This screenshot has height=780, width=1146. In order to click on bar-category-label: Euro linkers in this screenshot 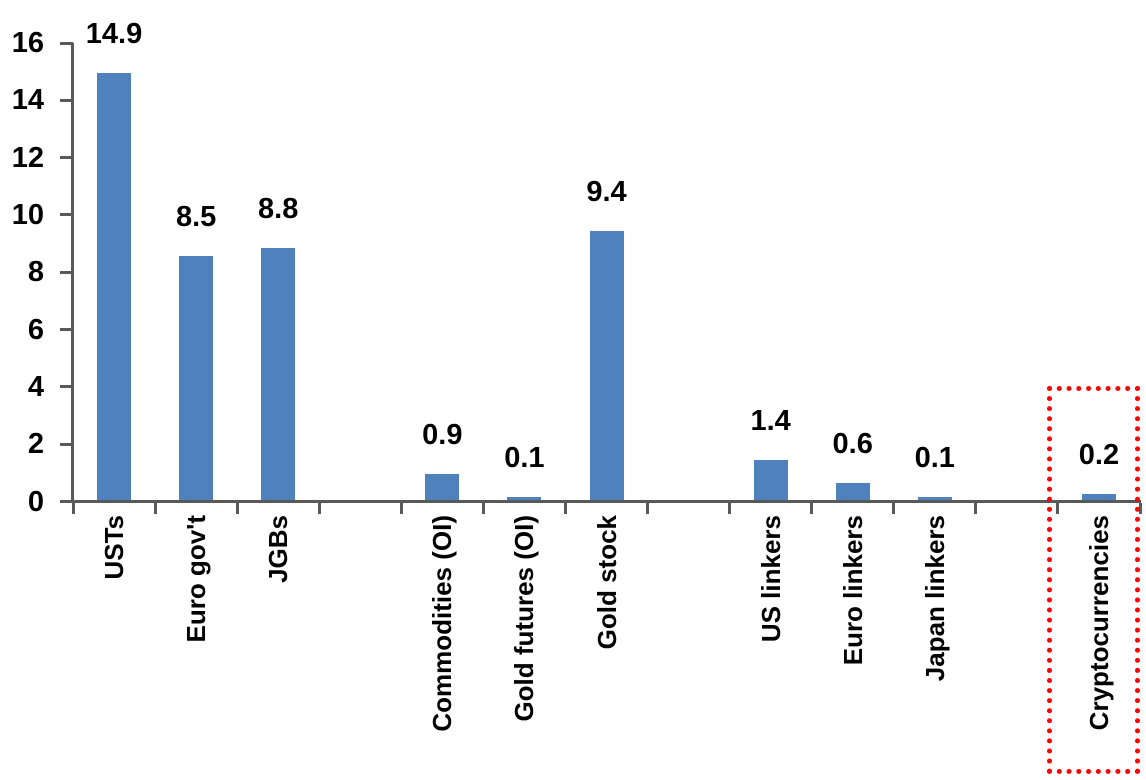, I will do `click(852, 590)`.